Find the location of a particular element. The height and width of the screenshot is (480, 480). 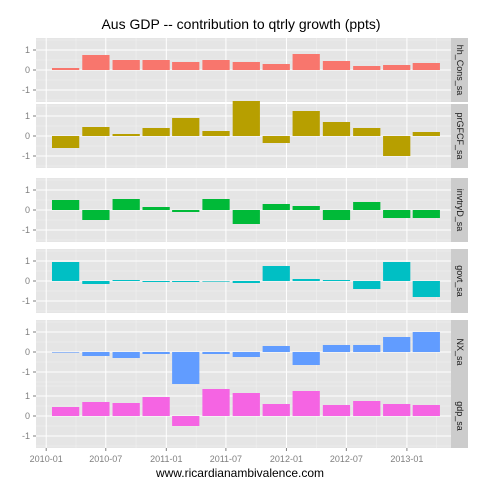

facet-strip-label: hh_Cons_sa is located at coordinates (460, 70).